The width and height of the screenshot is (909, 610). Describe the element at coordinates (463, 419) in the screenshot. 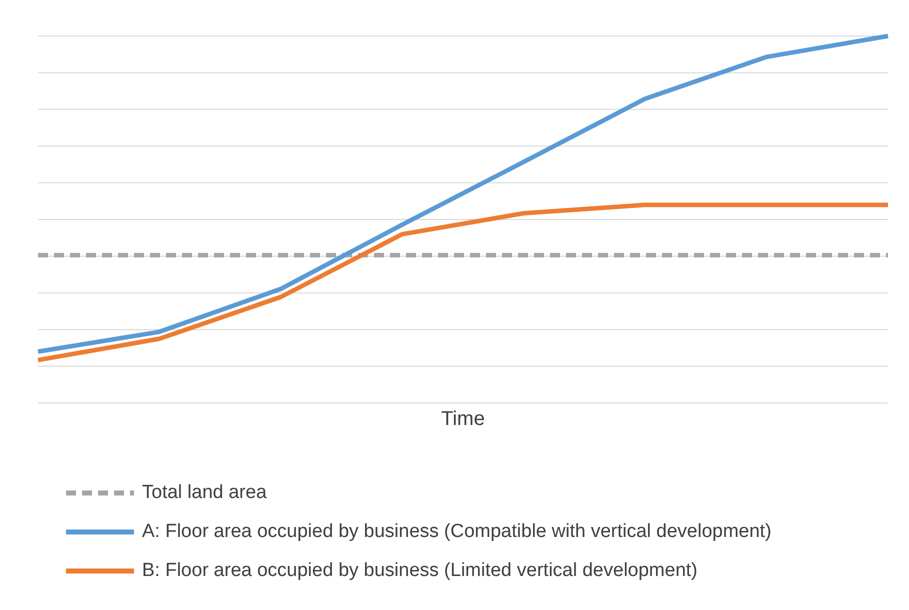

I see `x-axis-title: Time` at that location.